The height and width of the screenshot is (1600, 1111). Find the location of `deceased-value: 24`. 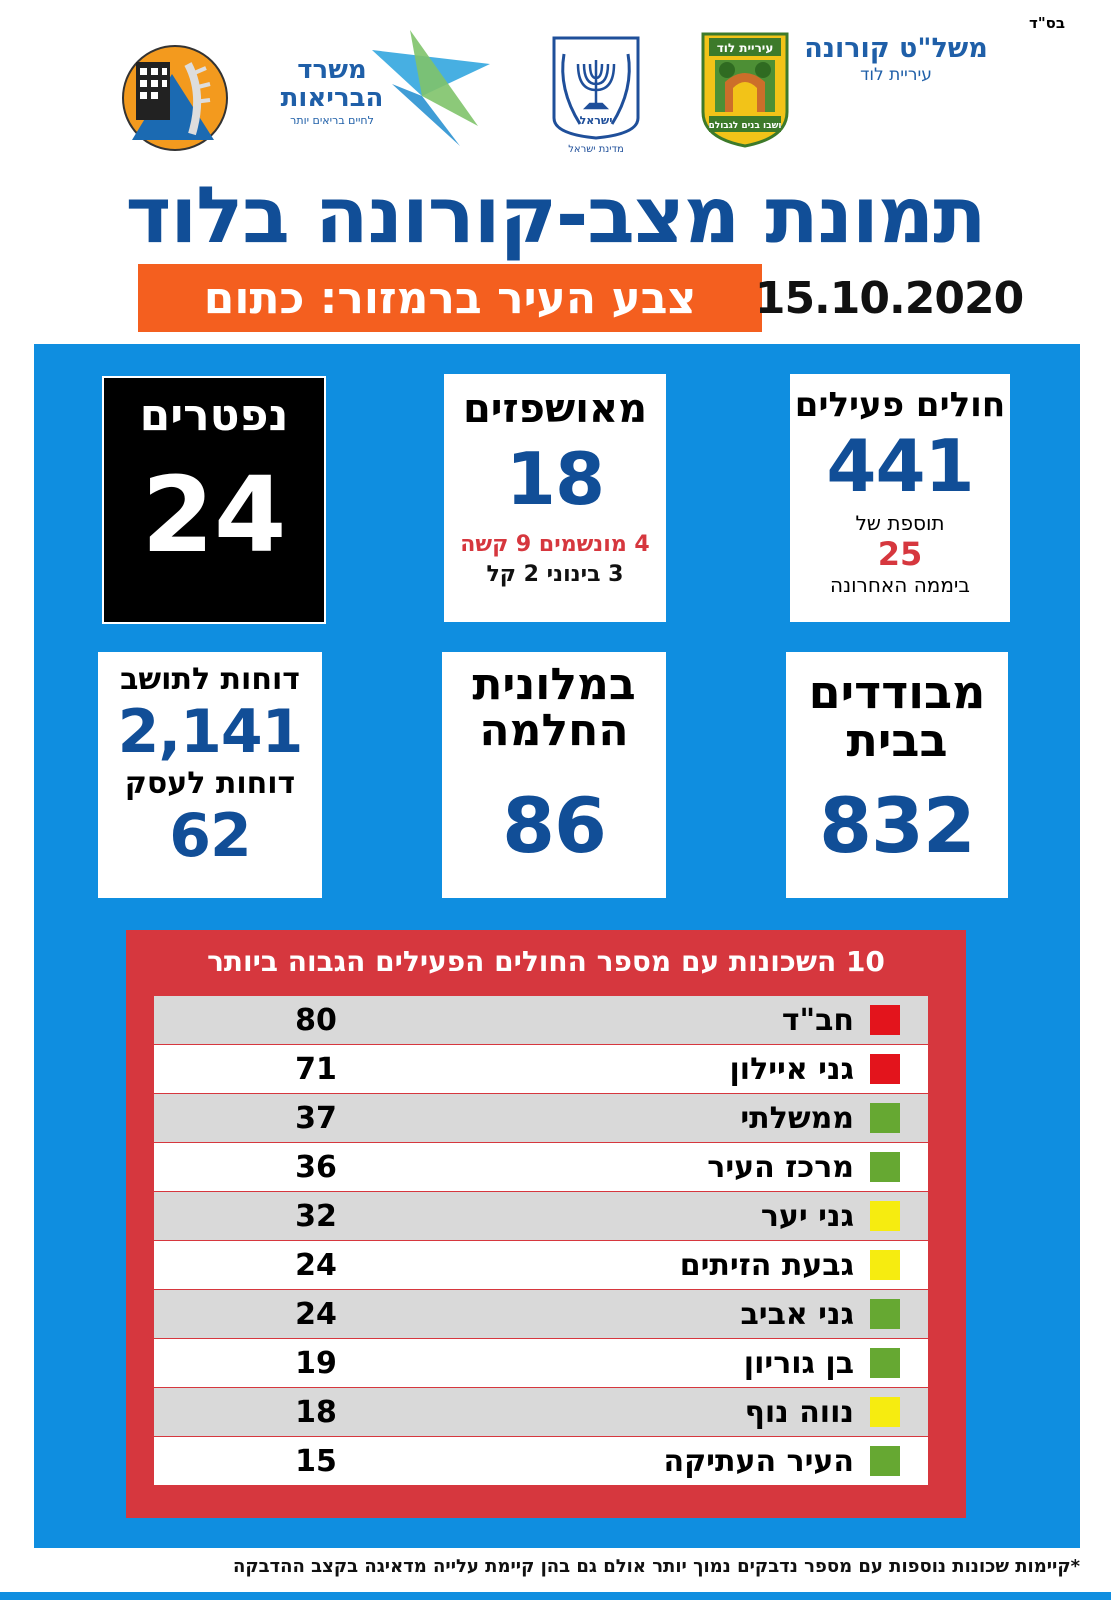

deceased-value: 24 is located at coordinates (214, 515).